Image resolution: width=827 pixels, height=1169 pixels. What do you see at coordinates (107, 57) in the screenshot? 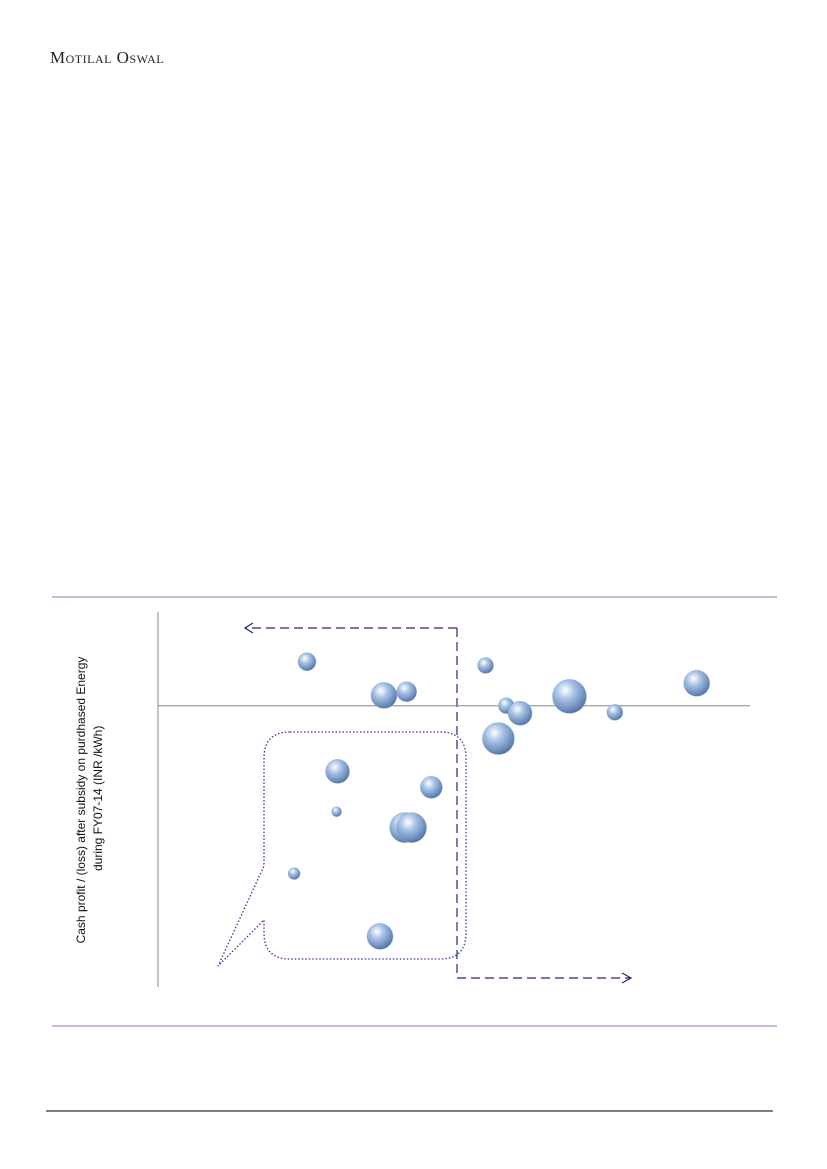
I see `brand: Motilal Oswal` at bounding box center [107, 57].